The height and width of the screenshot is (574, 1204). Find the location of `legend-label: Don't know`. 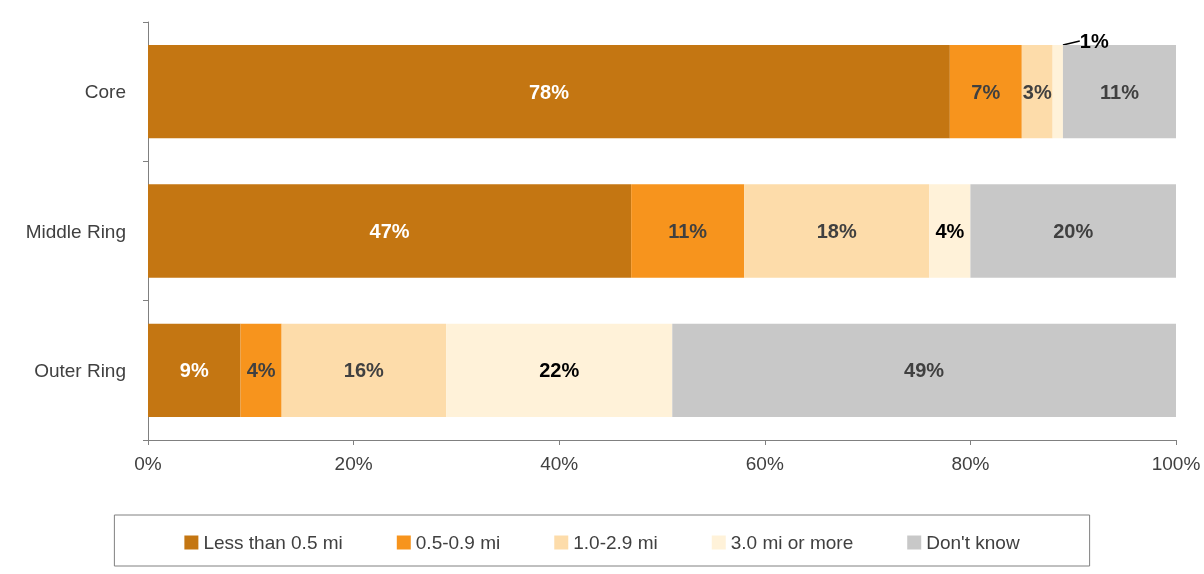

legend-label: Don't know is located at coordinates (973, 542).